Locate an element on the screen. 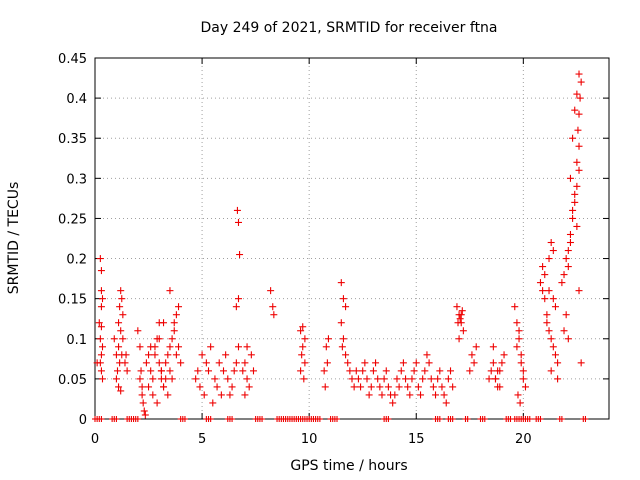 Image resolution: width=640 pixels, height=480 pixels. zero-value-markers is located at coordinates (340, 419).